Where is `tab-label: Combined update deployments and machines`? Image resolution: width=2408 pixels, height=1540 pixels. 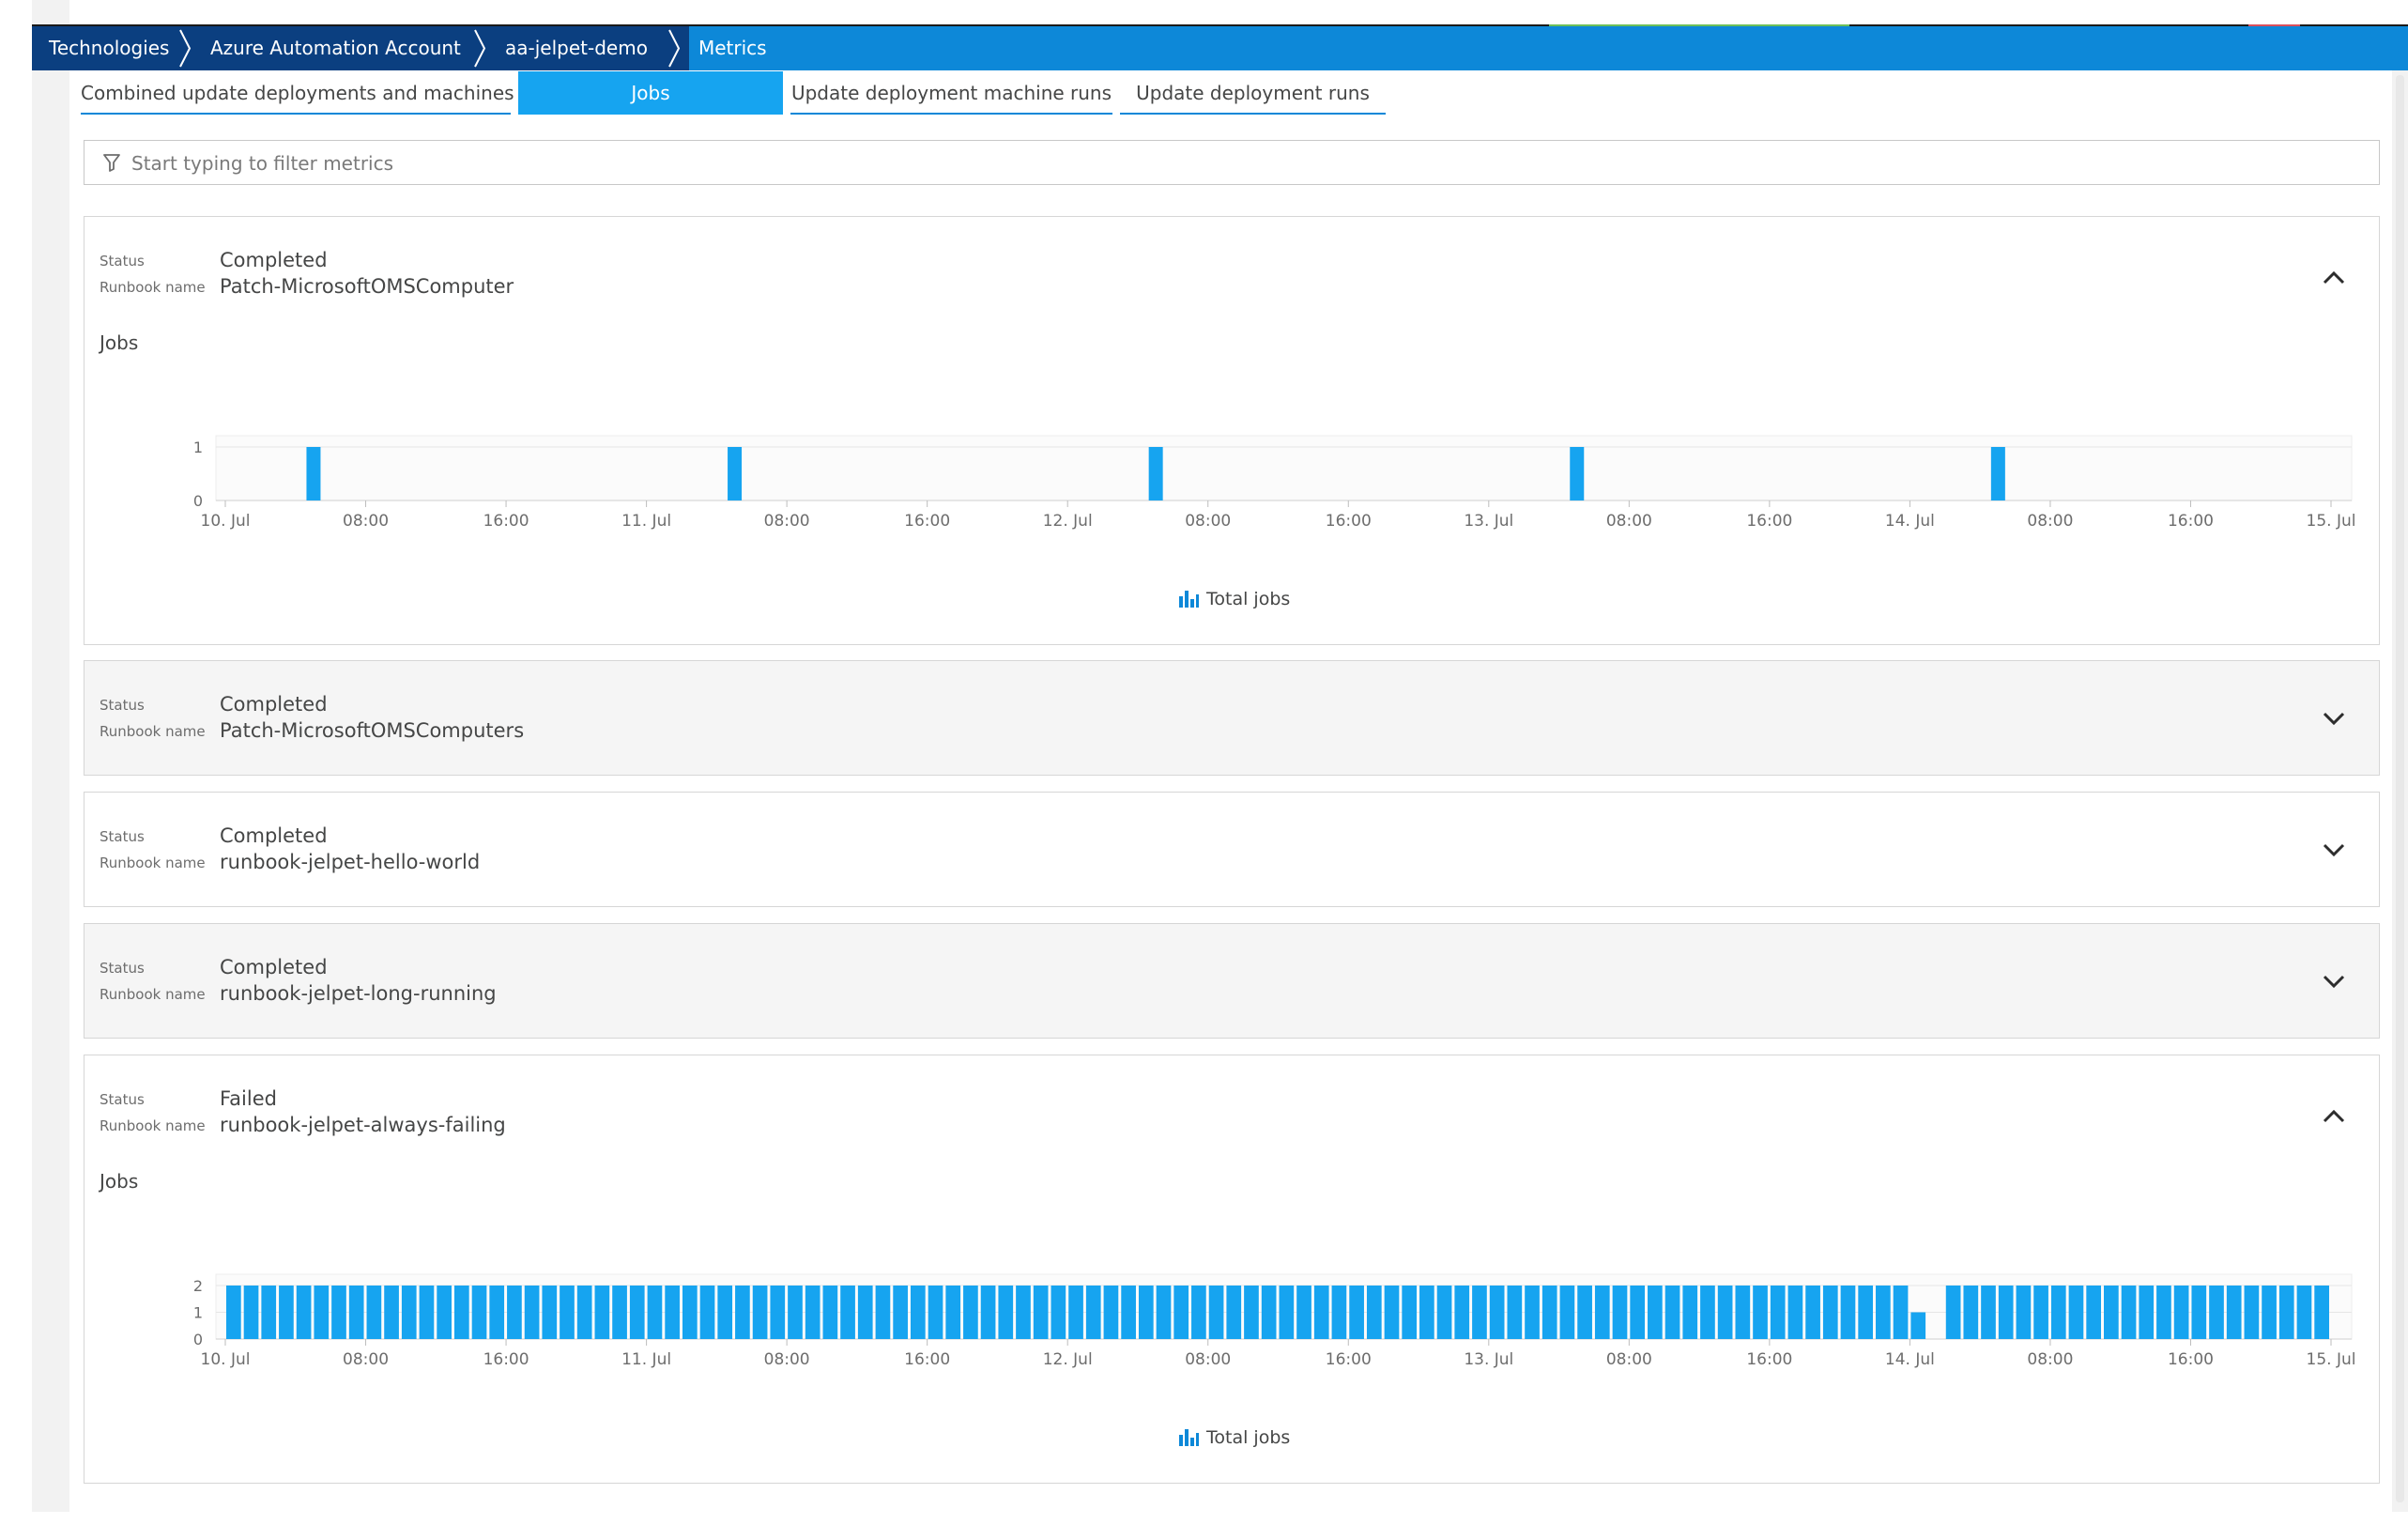 tab-label: Combined update deployments and machines is located at coordinates (297, 93).